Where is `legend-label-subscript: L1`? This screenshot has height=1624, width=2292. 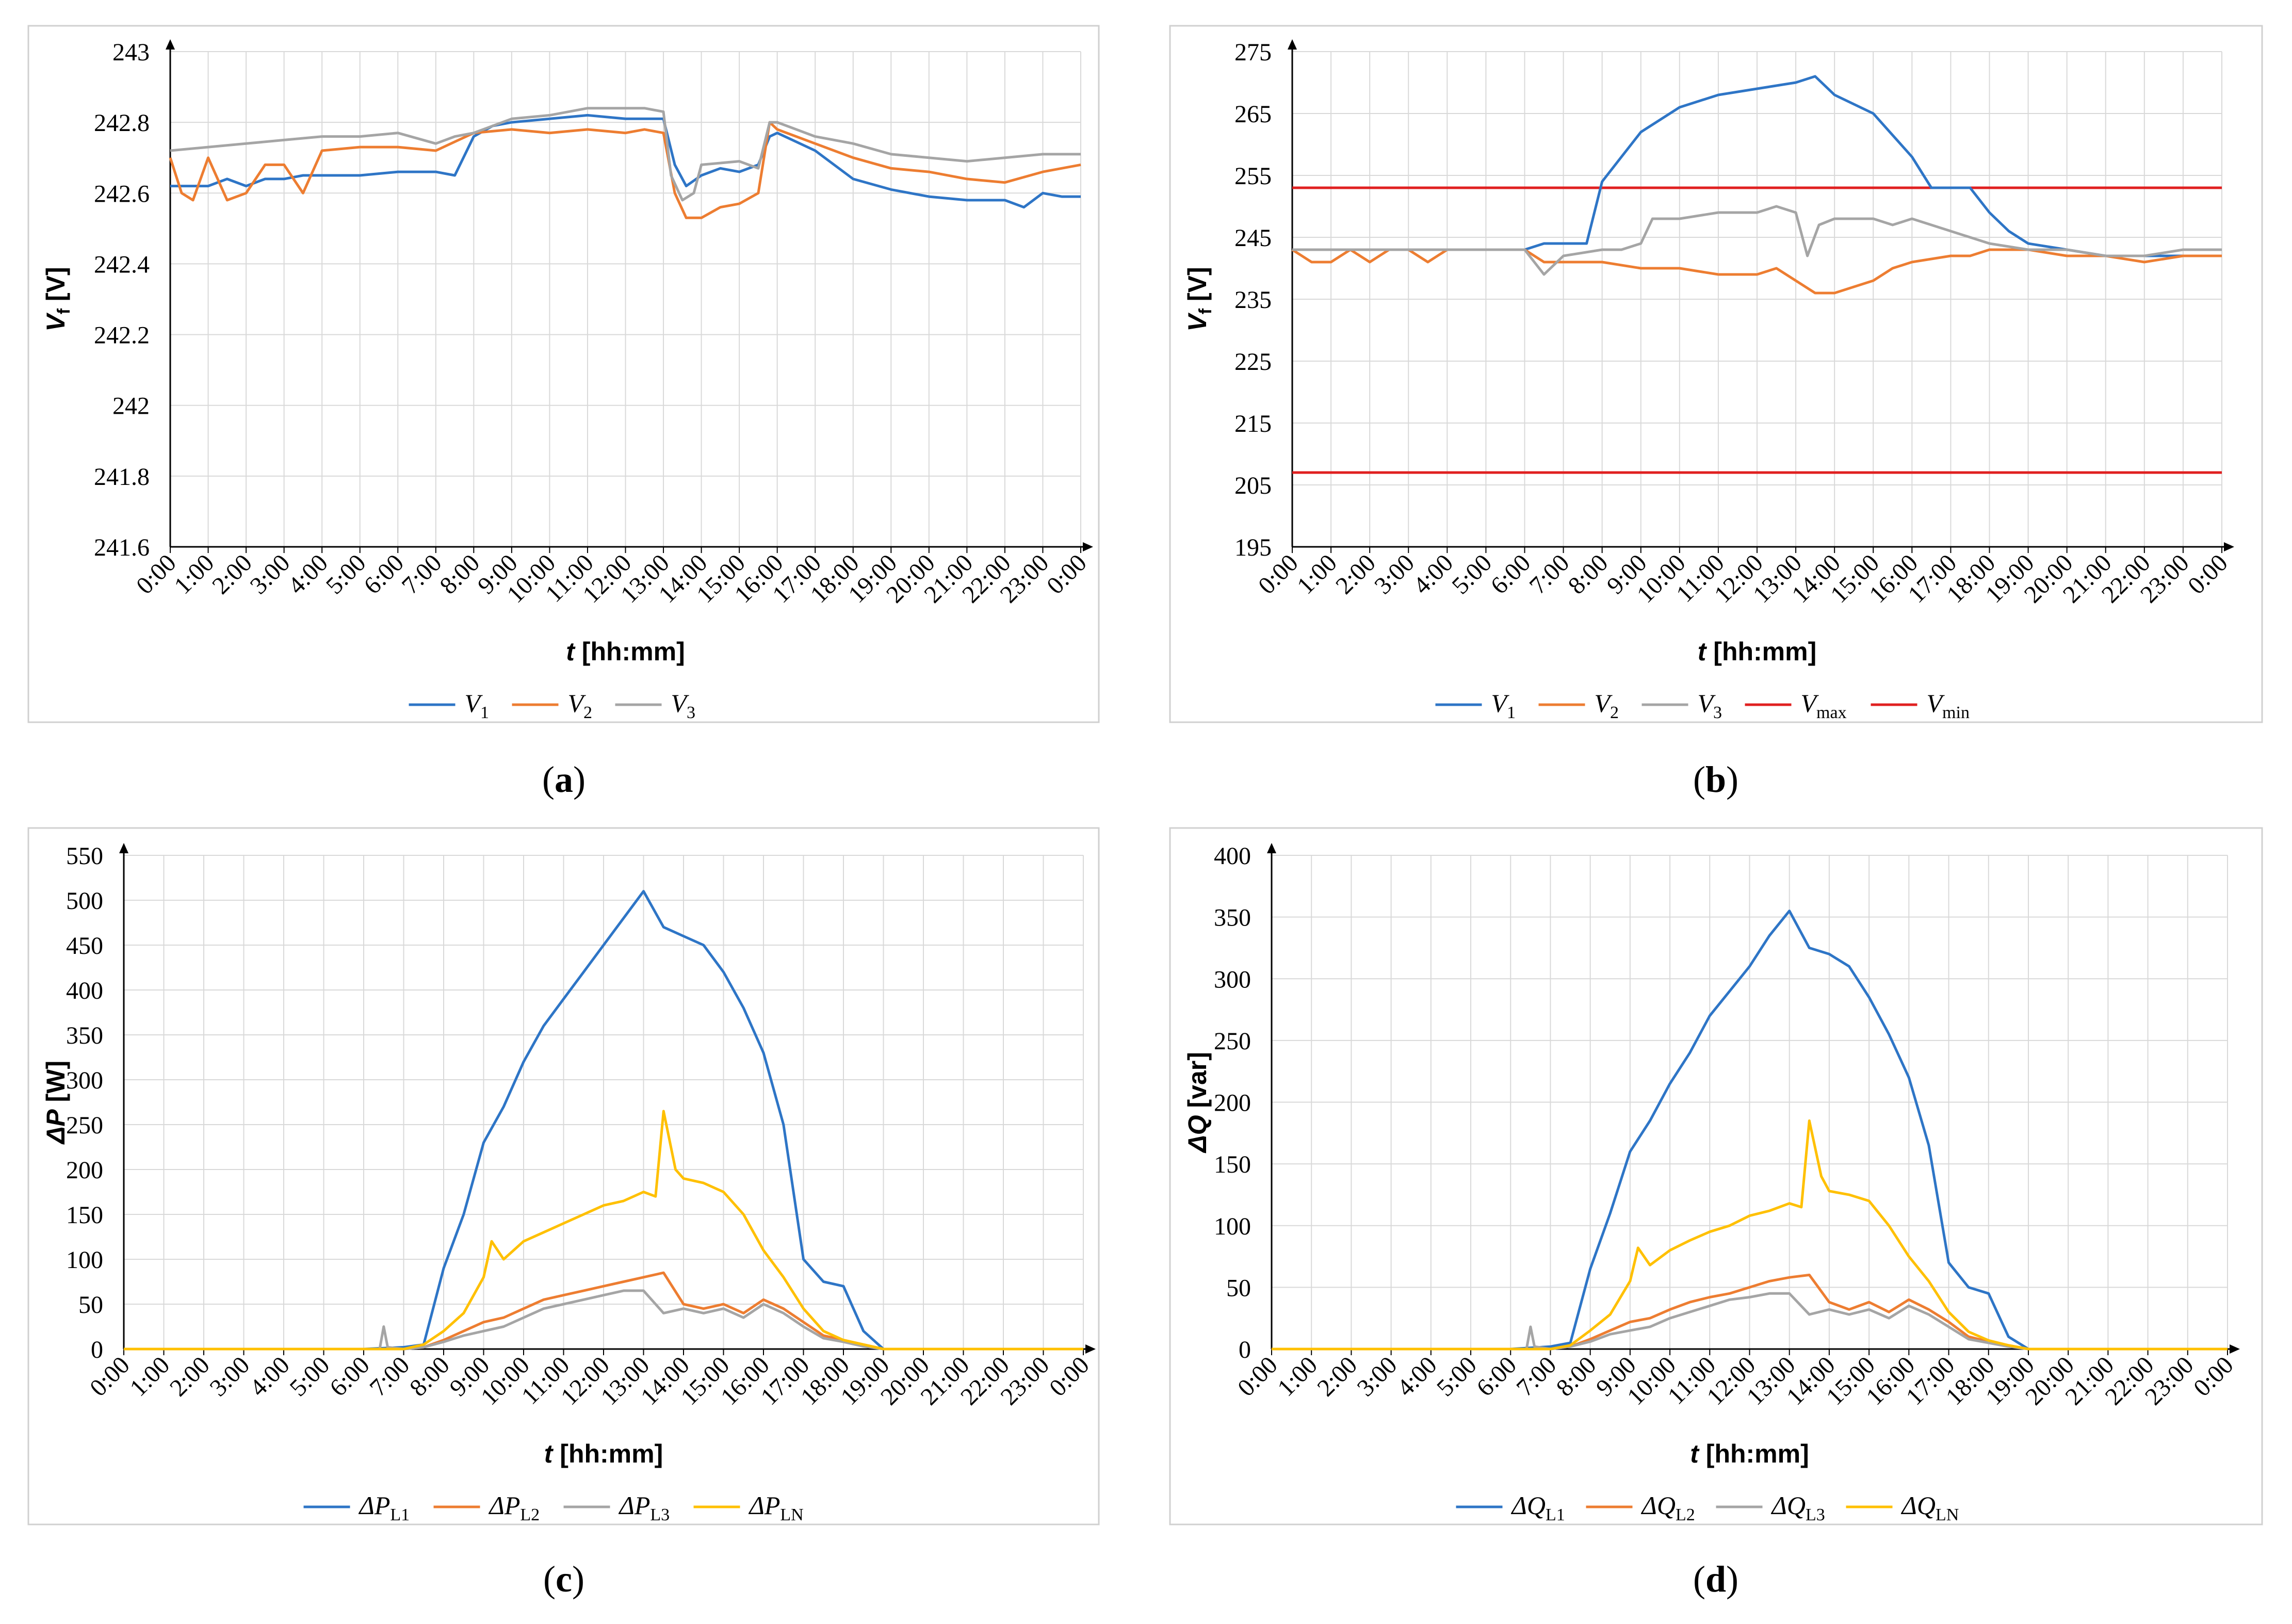
legend-label-subscript: L1 is located at coordinates (400, 1514).